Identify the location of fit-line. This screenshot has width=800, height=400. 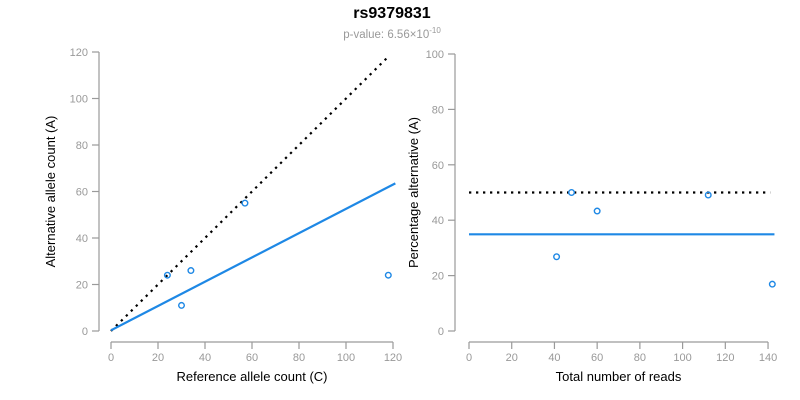
(253, 257).